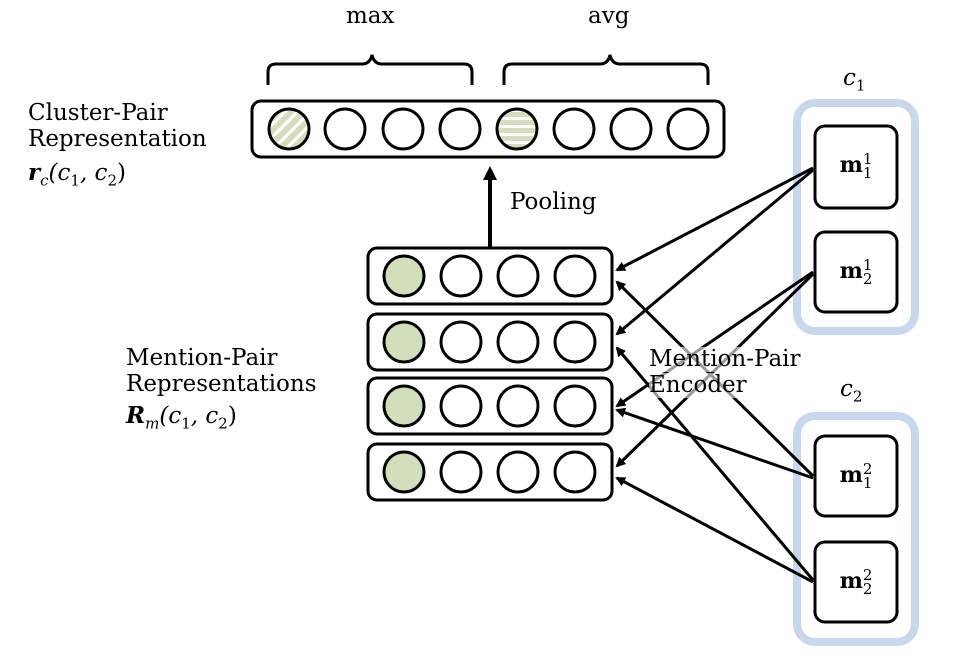 The width and height of the screenshot is (974, 658). I want to click on mention-box-m22, so click(856, 582).